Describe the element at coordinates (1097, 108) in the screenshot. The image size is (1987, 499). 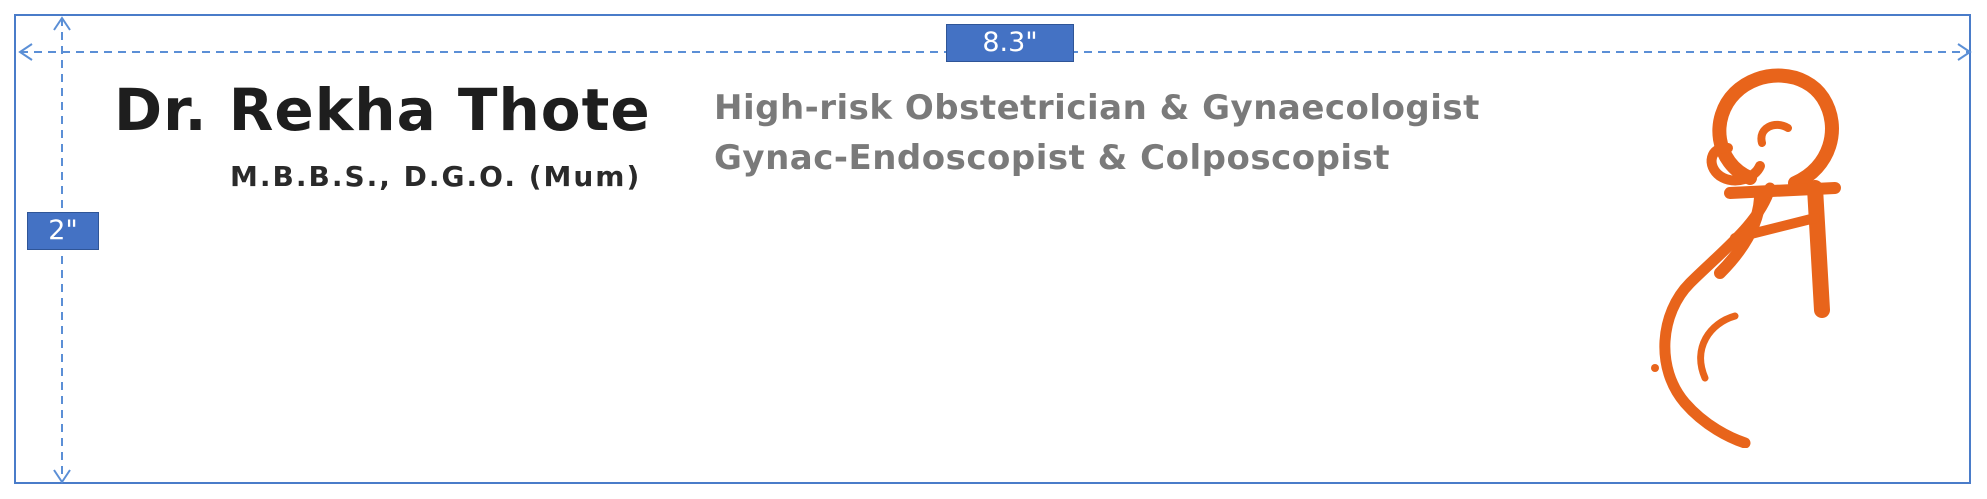
I see `specialty-line-1: High-risk Obstetrician & Gynaecologist` at that location.